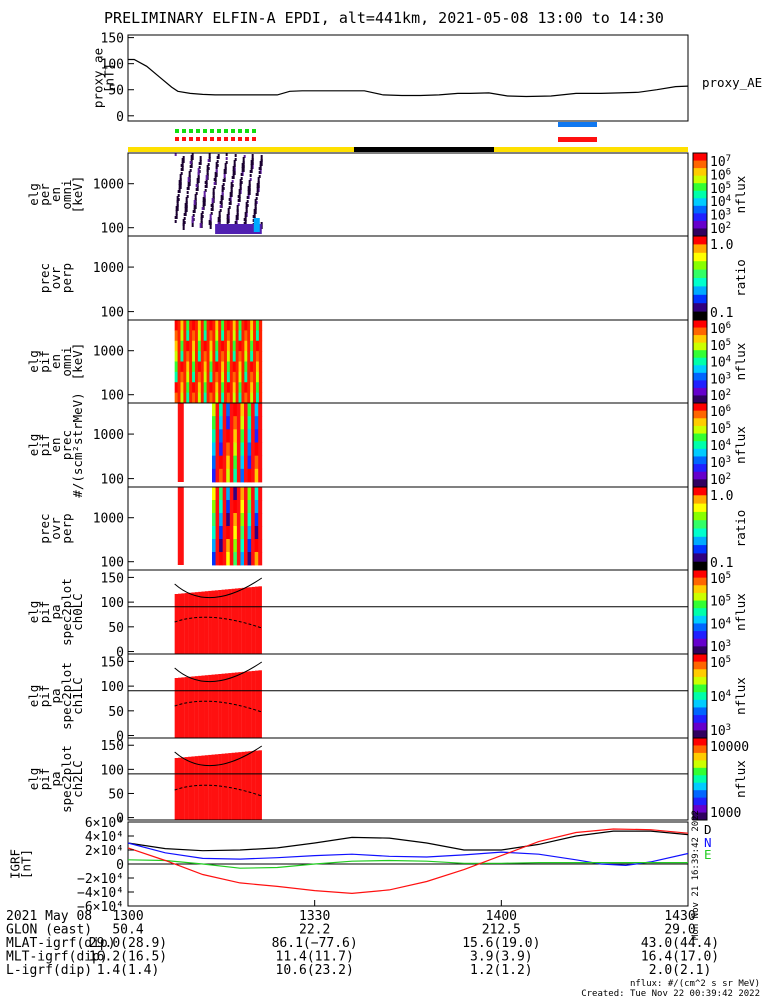 This screenshot has height=1000, width=775. I want to click on ytick-label: 50, so click(116, 794).